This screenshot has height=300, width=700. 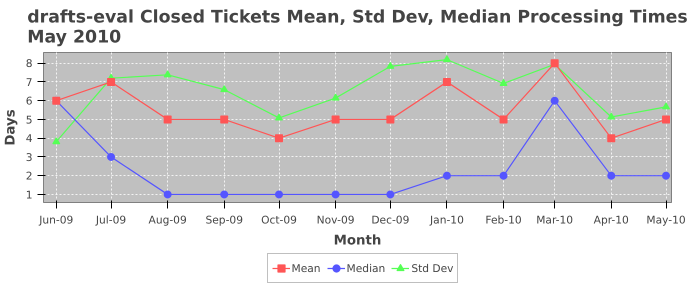 What do you see at coordinates (666, 220) in the screenshot?
I see `x-tick-label: May-10` at bounding box center [666, 220].